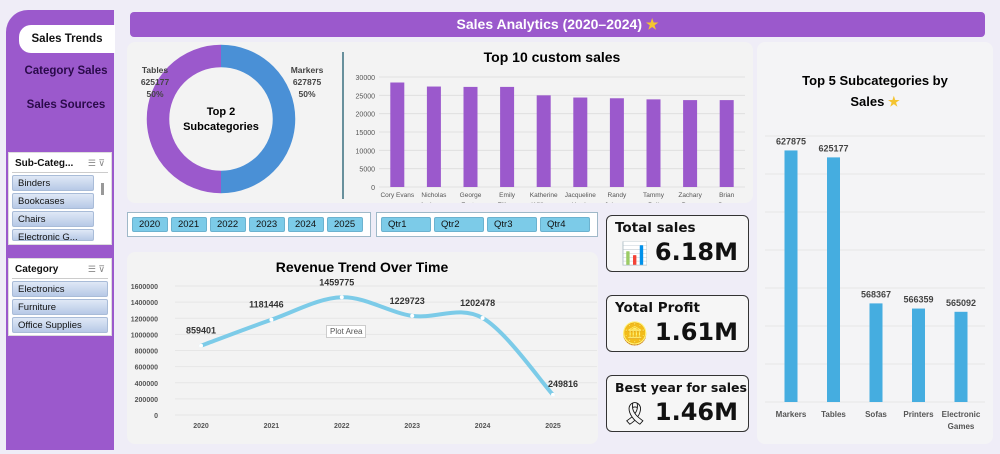 The image size is (1000, 454). I want to click on x-tick-label: Sofas, so click(876, 414).